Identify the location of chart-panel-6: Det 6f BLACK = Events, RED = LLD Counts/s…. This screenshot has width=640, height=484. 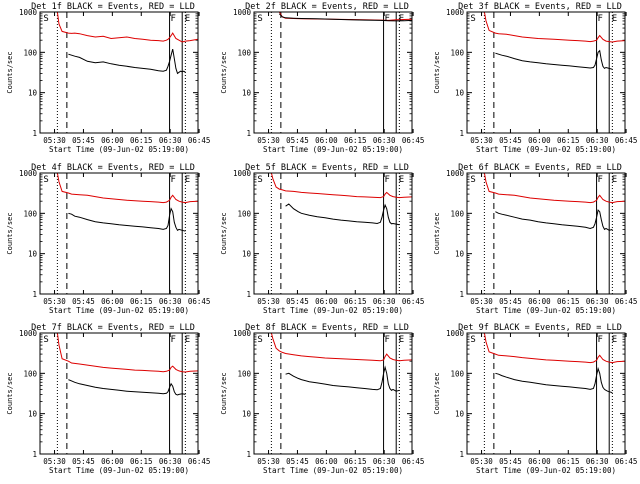
(535, 239).